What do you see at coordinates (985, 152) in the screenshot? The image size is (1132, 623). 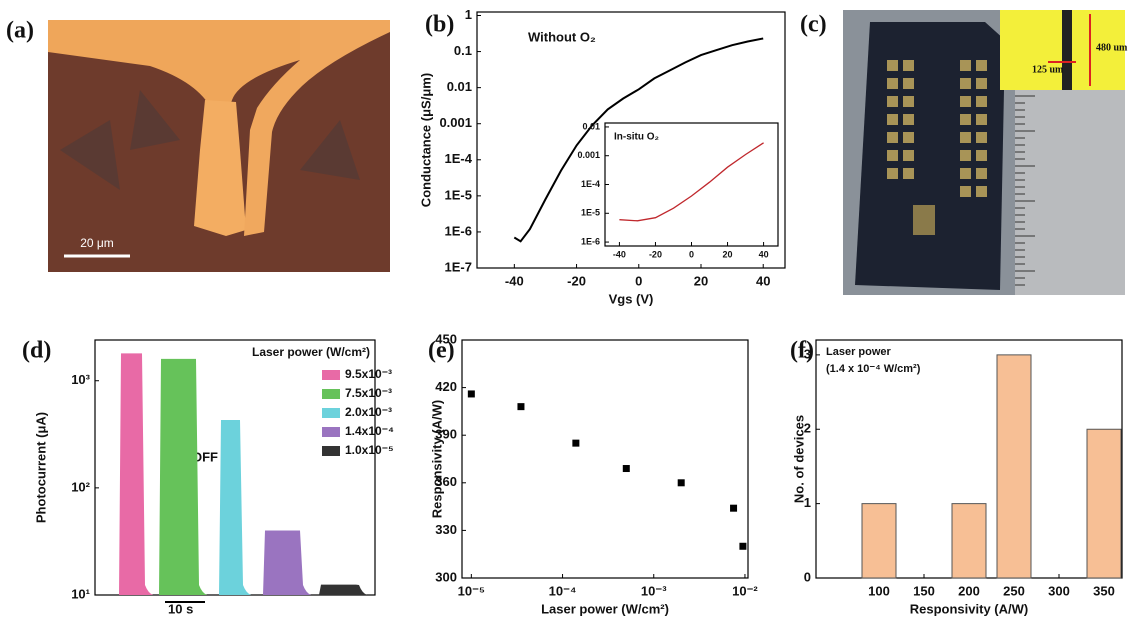 I see `device-photo: 480 um 125 um` at bounding box center [985, 152].